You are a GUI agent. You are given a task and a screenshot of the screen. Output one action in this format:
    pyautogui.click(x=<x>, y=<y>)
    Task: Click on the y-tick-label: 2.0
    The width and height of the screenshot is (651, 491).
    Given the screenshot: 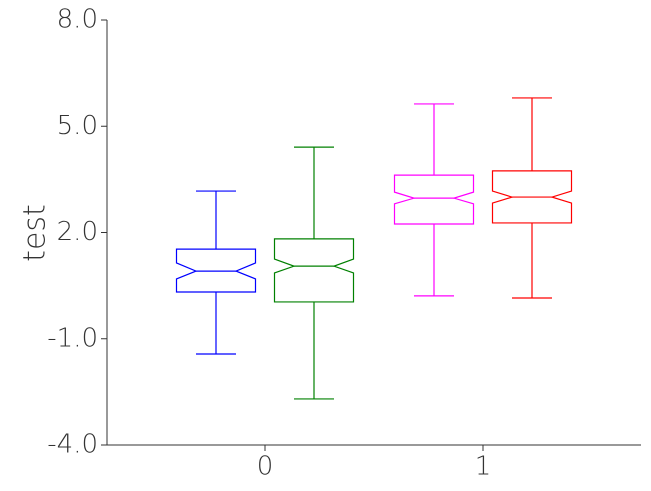 What is the action you would take?
    pyautogui.click(x=77, y=232)
    